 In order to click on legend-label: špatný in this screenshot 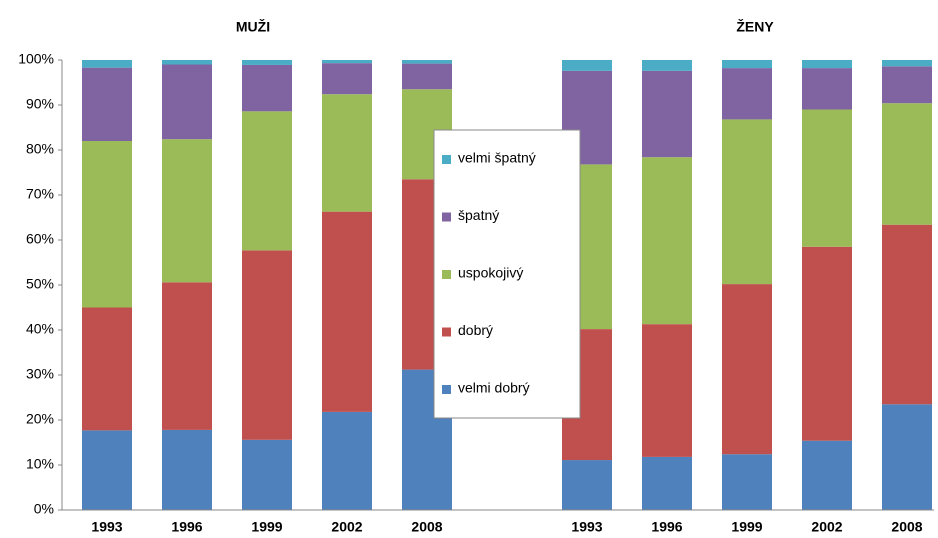, I will do `click(478, 215)`.